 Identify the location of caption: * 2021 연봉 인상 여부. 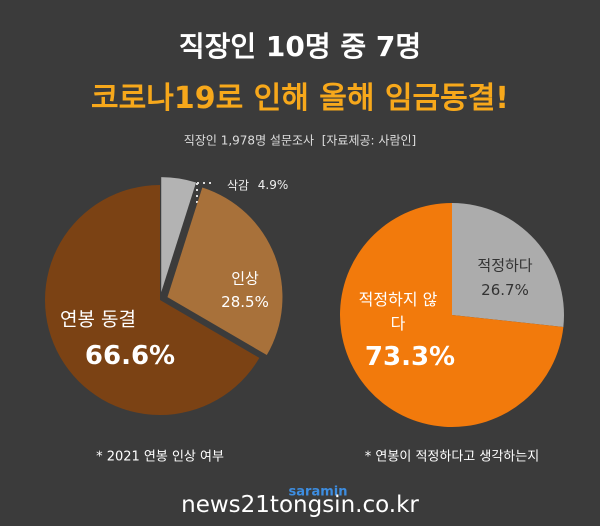
(160, 457).